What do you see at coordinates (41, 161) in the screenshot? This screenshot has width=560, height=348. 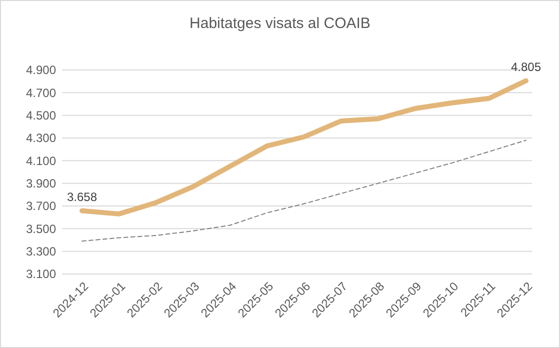 I see `y-tick-label: 4.100` at bounding box center [41, 161].